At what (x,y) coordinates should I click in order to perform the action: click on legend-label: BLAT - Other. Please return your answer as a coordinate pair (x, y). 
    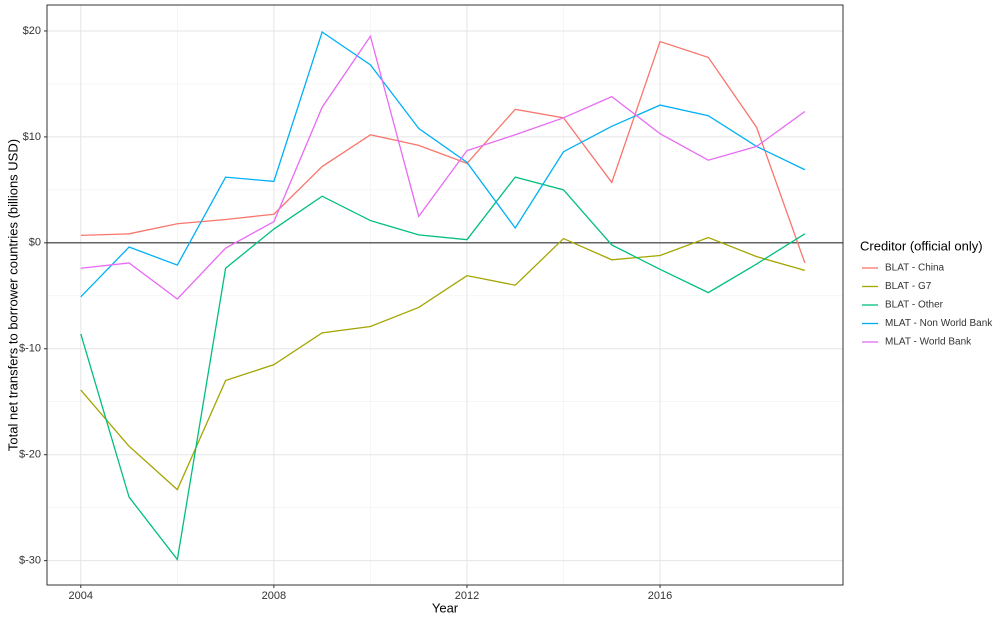
    Looking at the image, I should click on (914, 305).